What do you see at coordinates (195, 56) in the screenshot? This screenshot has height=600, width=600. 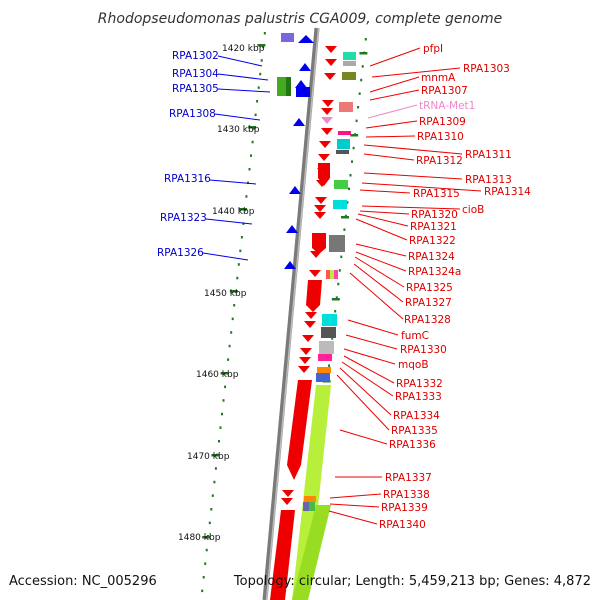 I see `gene-label: RPA1302` at bounding box center [195, 56].